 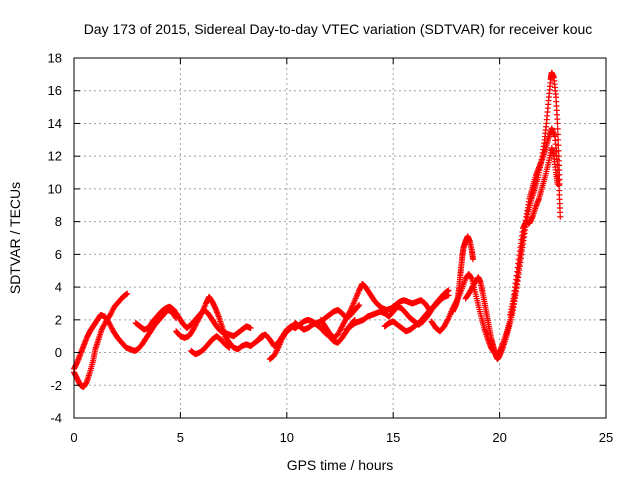 What do you see at coordinates (306, 332) in the screenshot?
I see `series-s6` at bounding box center [306, 332].